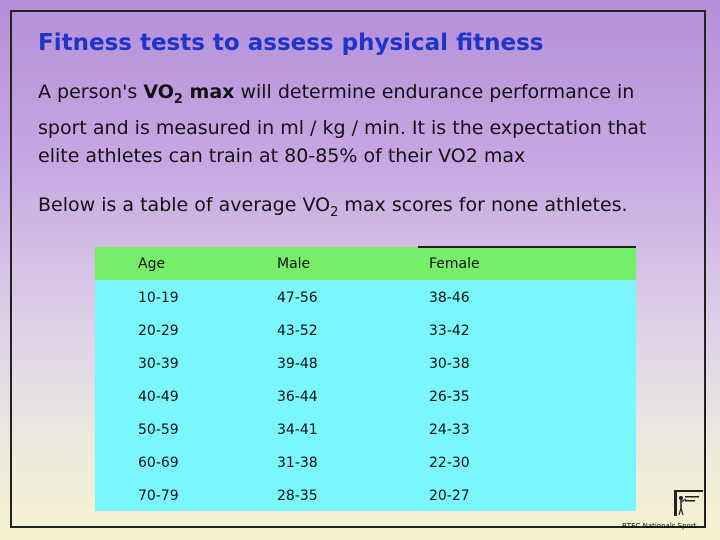 Image resolution: width=720 pixels, height=540 pixels. I want to click on cell-male: 28-35, so click(297, 495).